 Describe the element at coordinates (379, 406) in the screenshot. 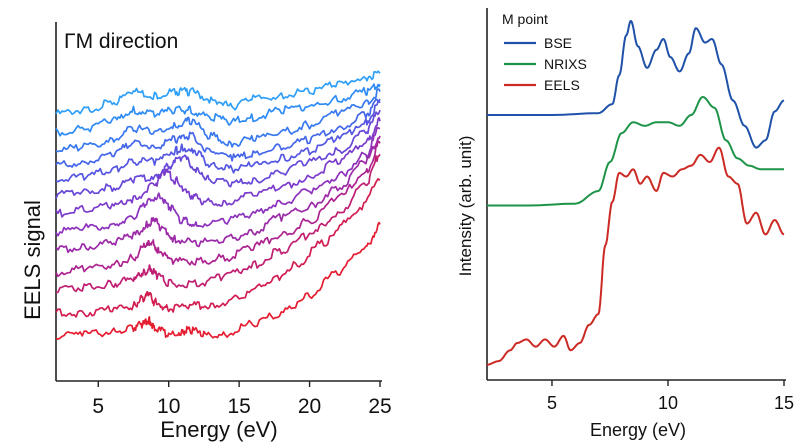

I see `x-tick-label: 25` at that location.